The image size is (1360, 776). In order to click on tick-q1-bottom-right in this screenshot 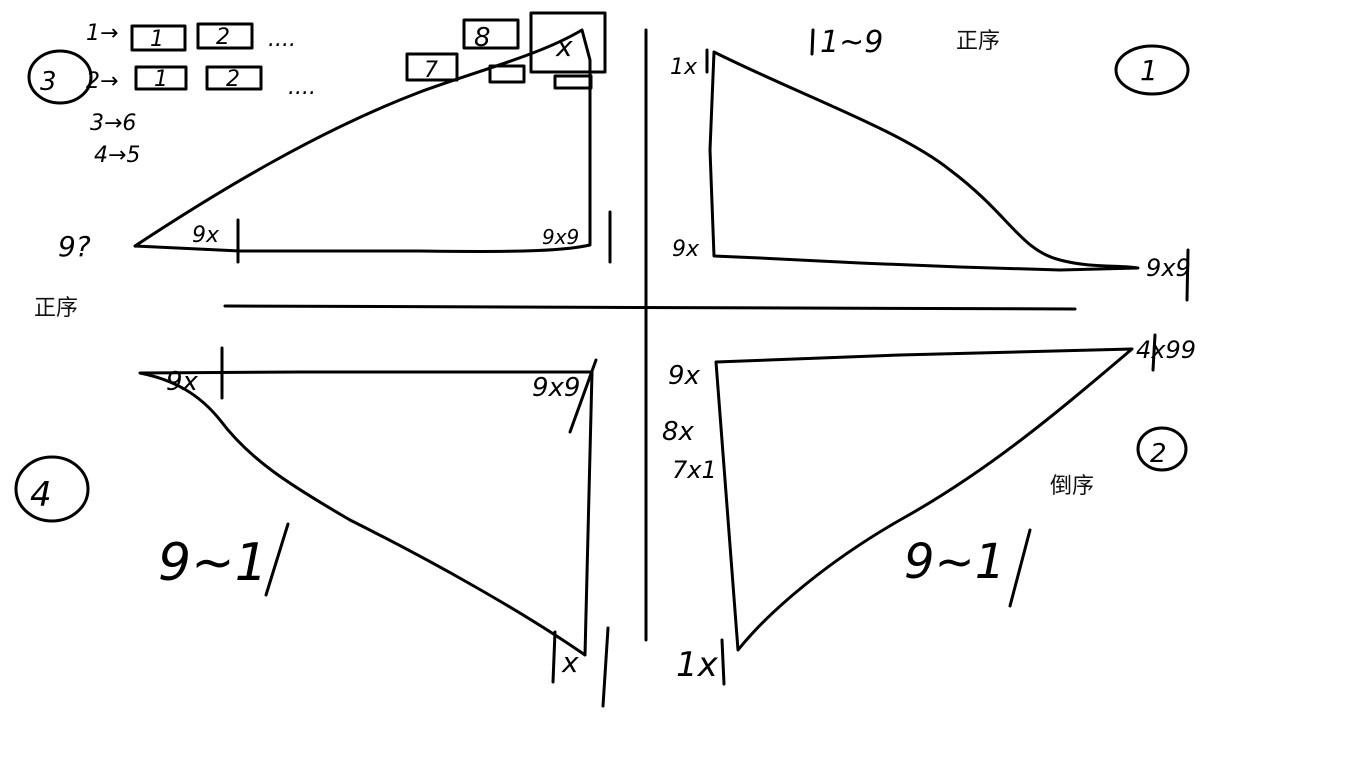, I will do `click(1187, 275)`.